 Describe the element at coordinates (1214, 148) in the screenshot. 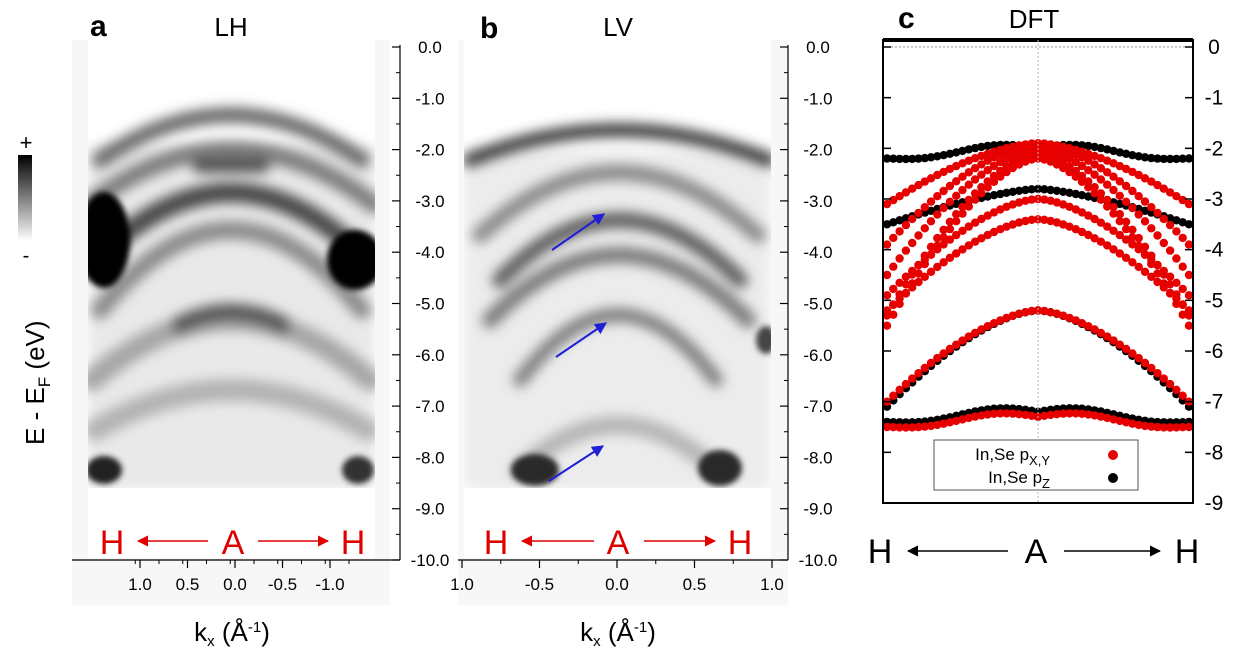

I see `y-tick-label: -2` at that location.